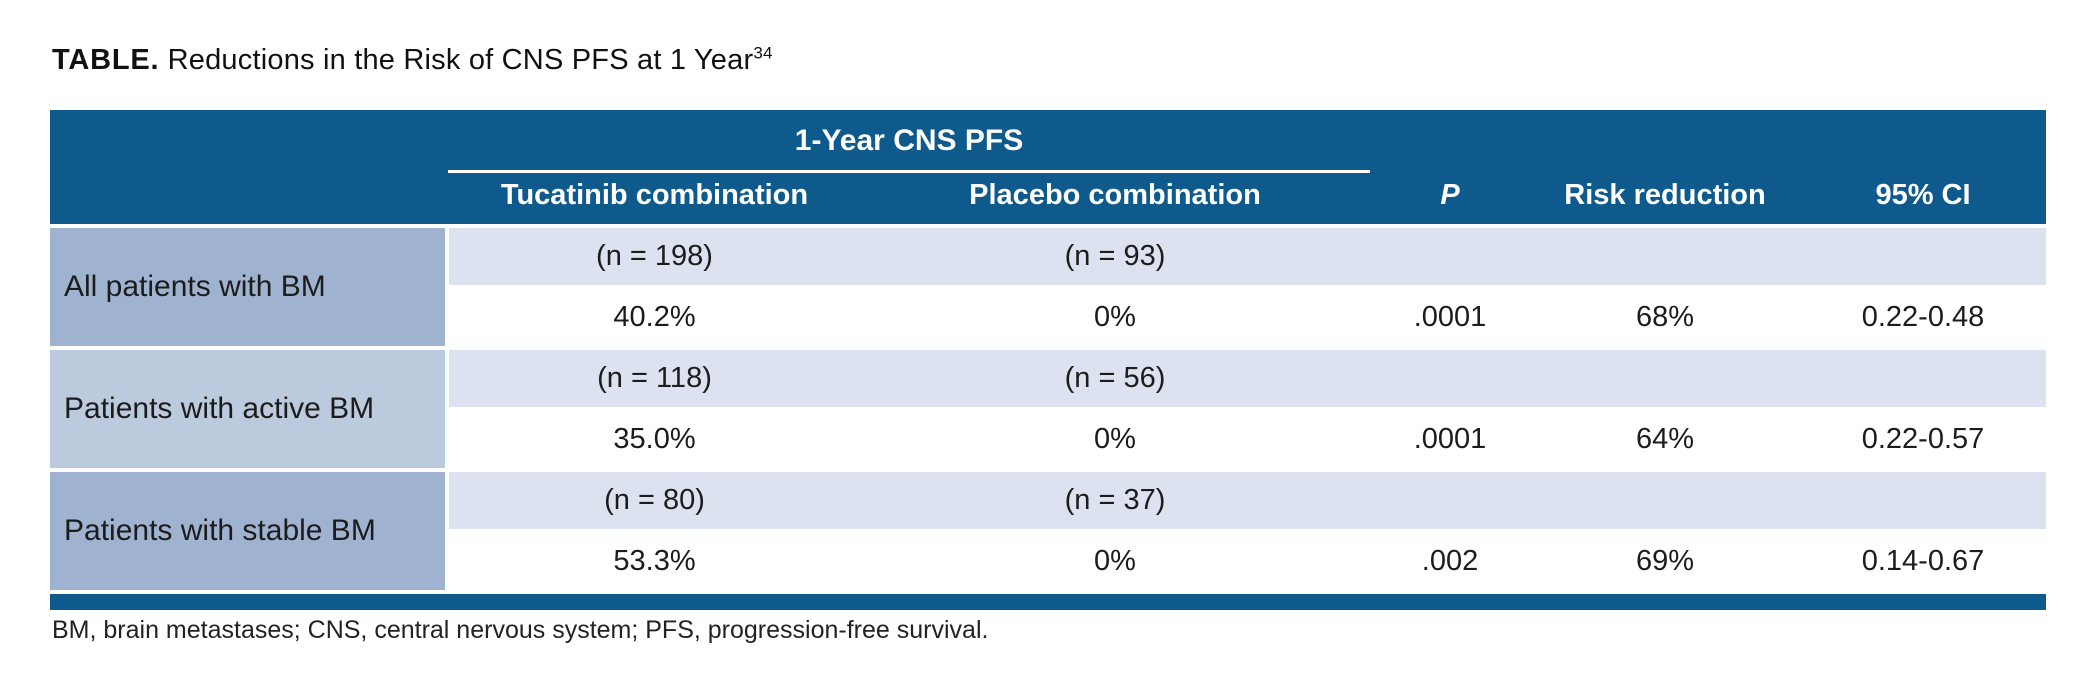  Describe the element at coordinates (1115, 378) in the screenshot. I see `cell-n-placebo: (n = 56)` at that location.